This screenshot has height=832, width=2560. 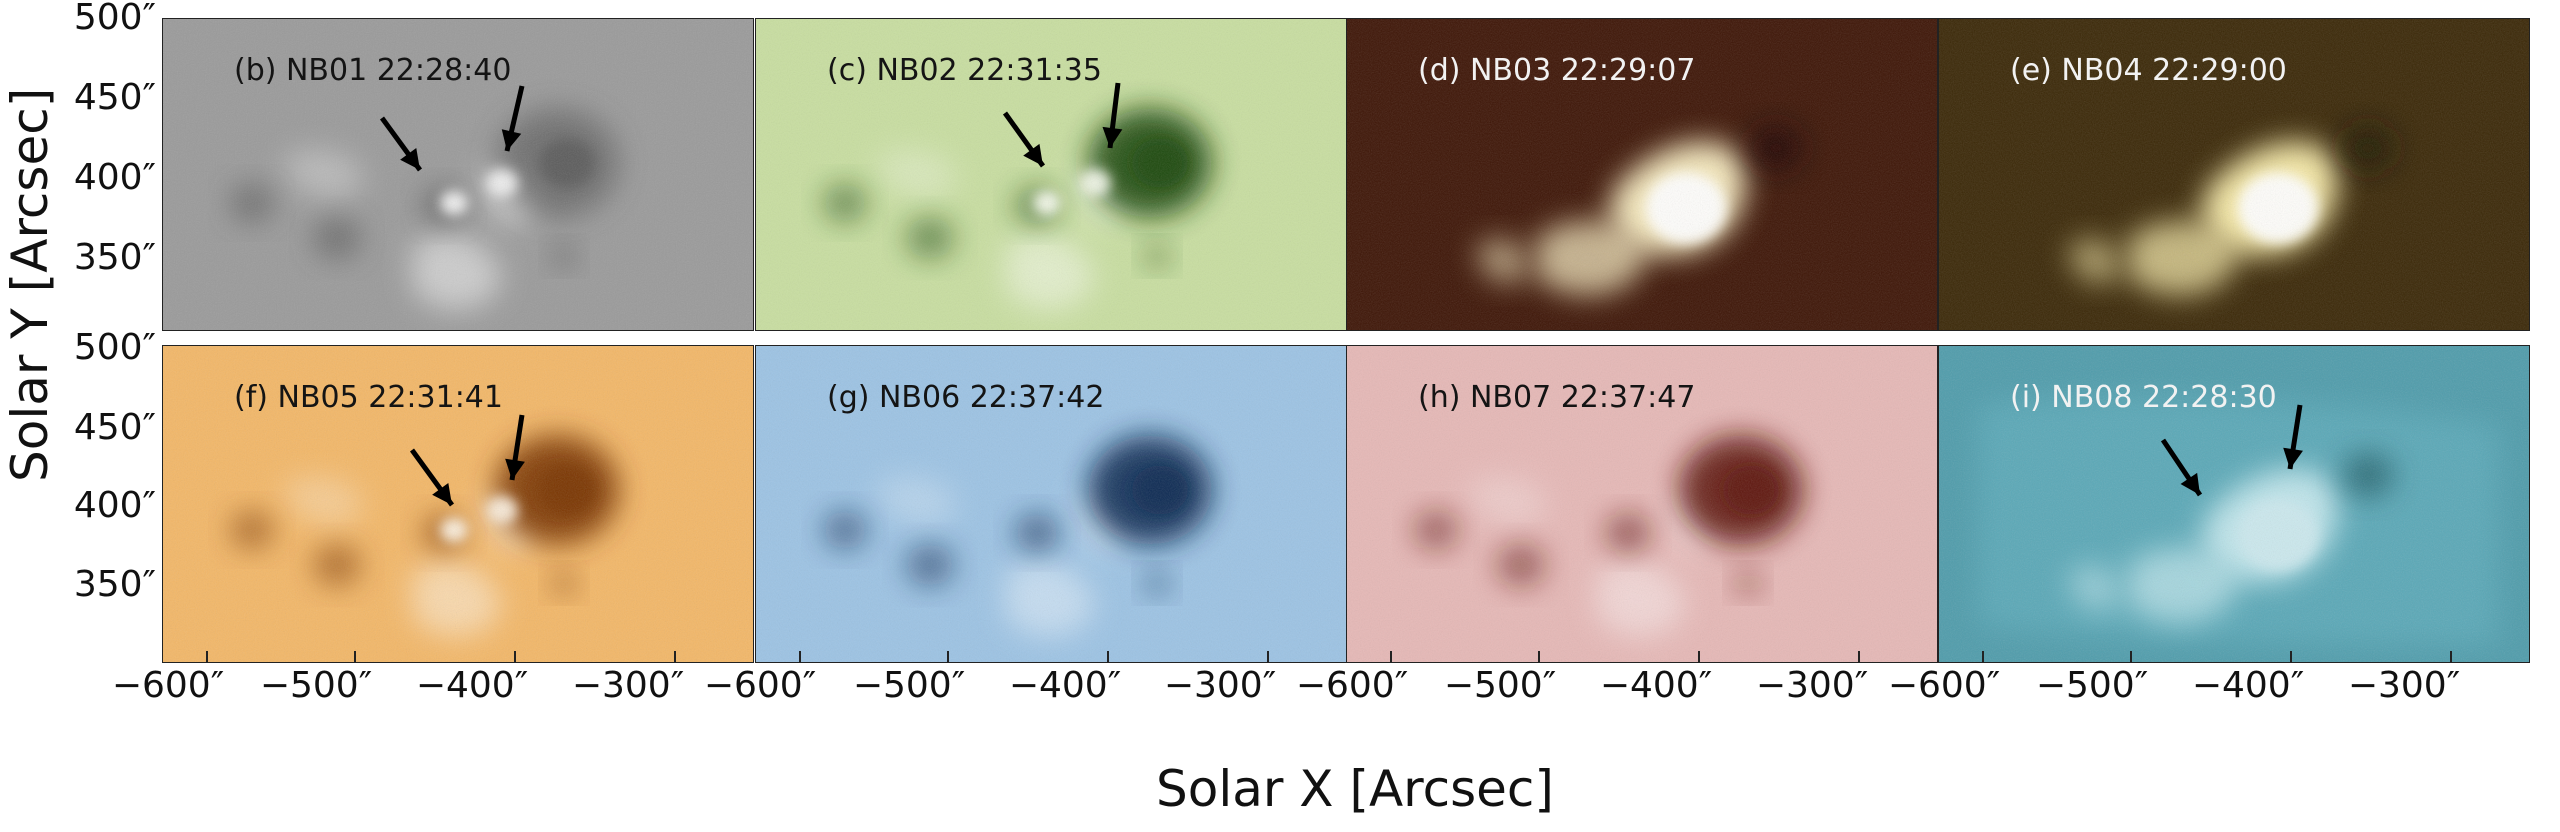 I want to click on panel-image-c, so click(x=1051, y=174).